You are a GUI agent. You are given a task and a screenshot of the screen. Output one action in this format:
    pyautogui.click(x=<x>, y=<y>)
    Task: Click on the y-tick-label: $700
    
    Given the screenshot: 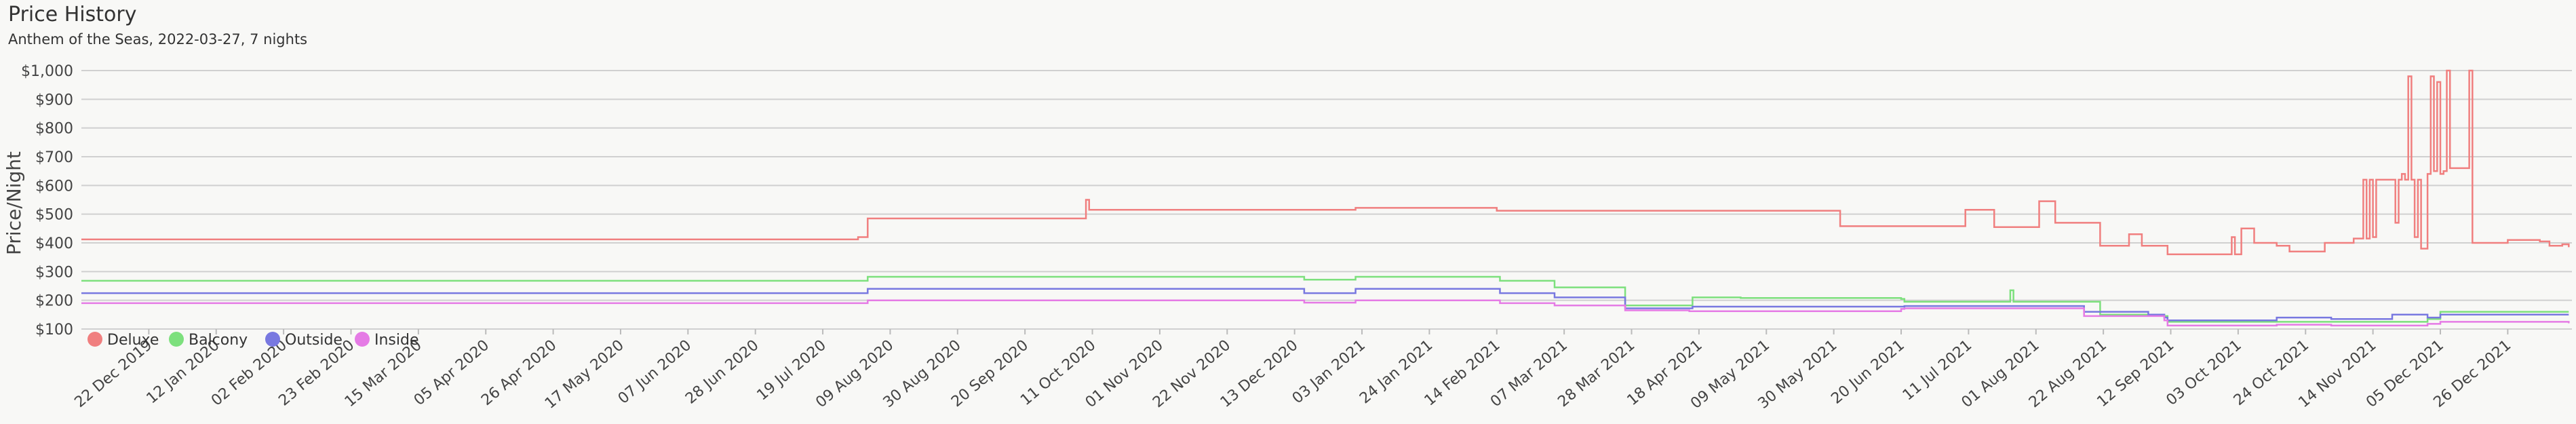 What is the action you would take?
    pyautogui.click(x=54, y=157)
    